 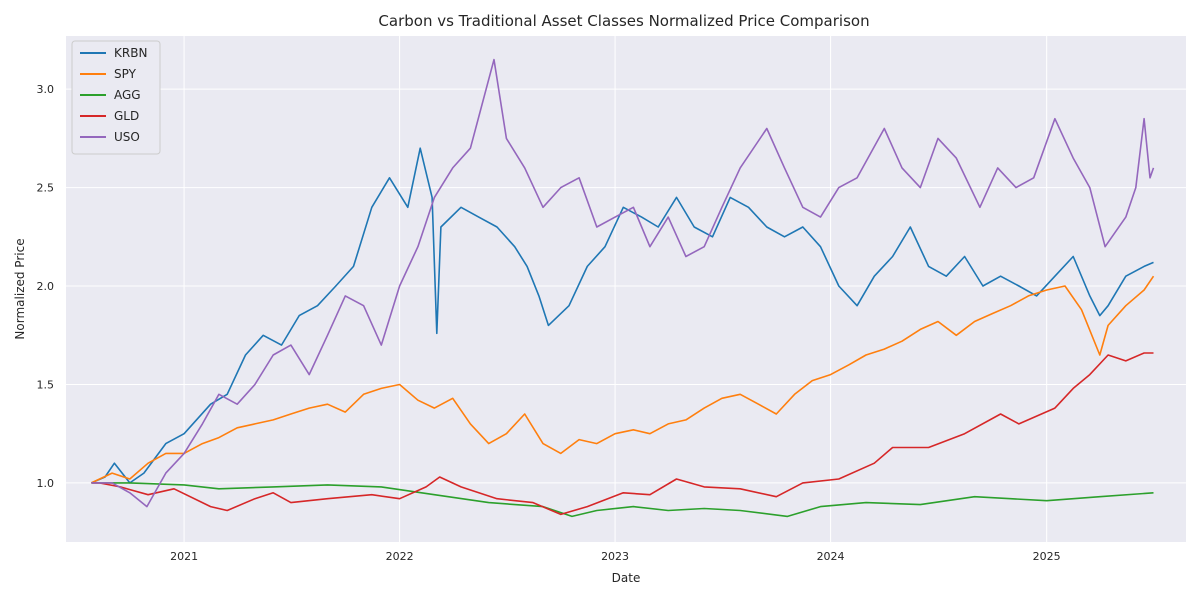 I want to click on legend-label-uso: USO, so click(x=127, y=137).